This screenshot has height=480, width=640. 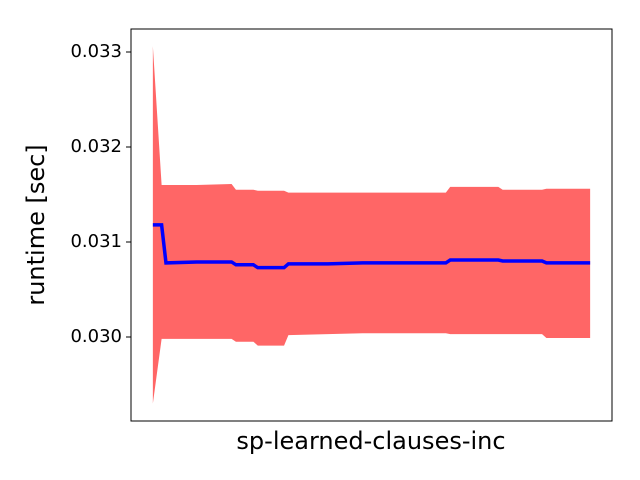 What do you see at coordinates (96, 51) in the screenshot?
I see `y-tick-label: 0.033` at bounding box center [96, 51].